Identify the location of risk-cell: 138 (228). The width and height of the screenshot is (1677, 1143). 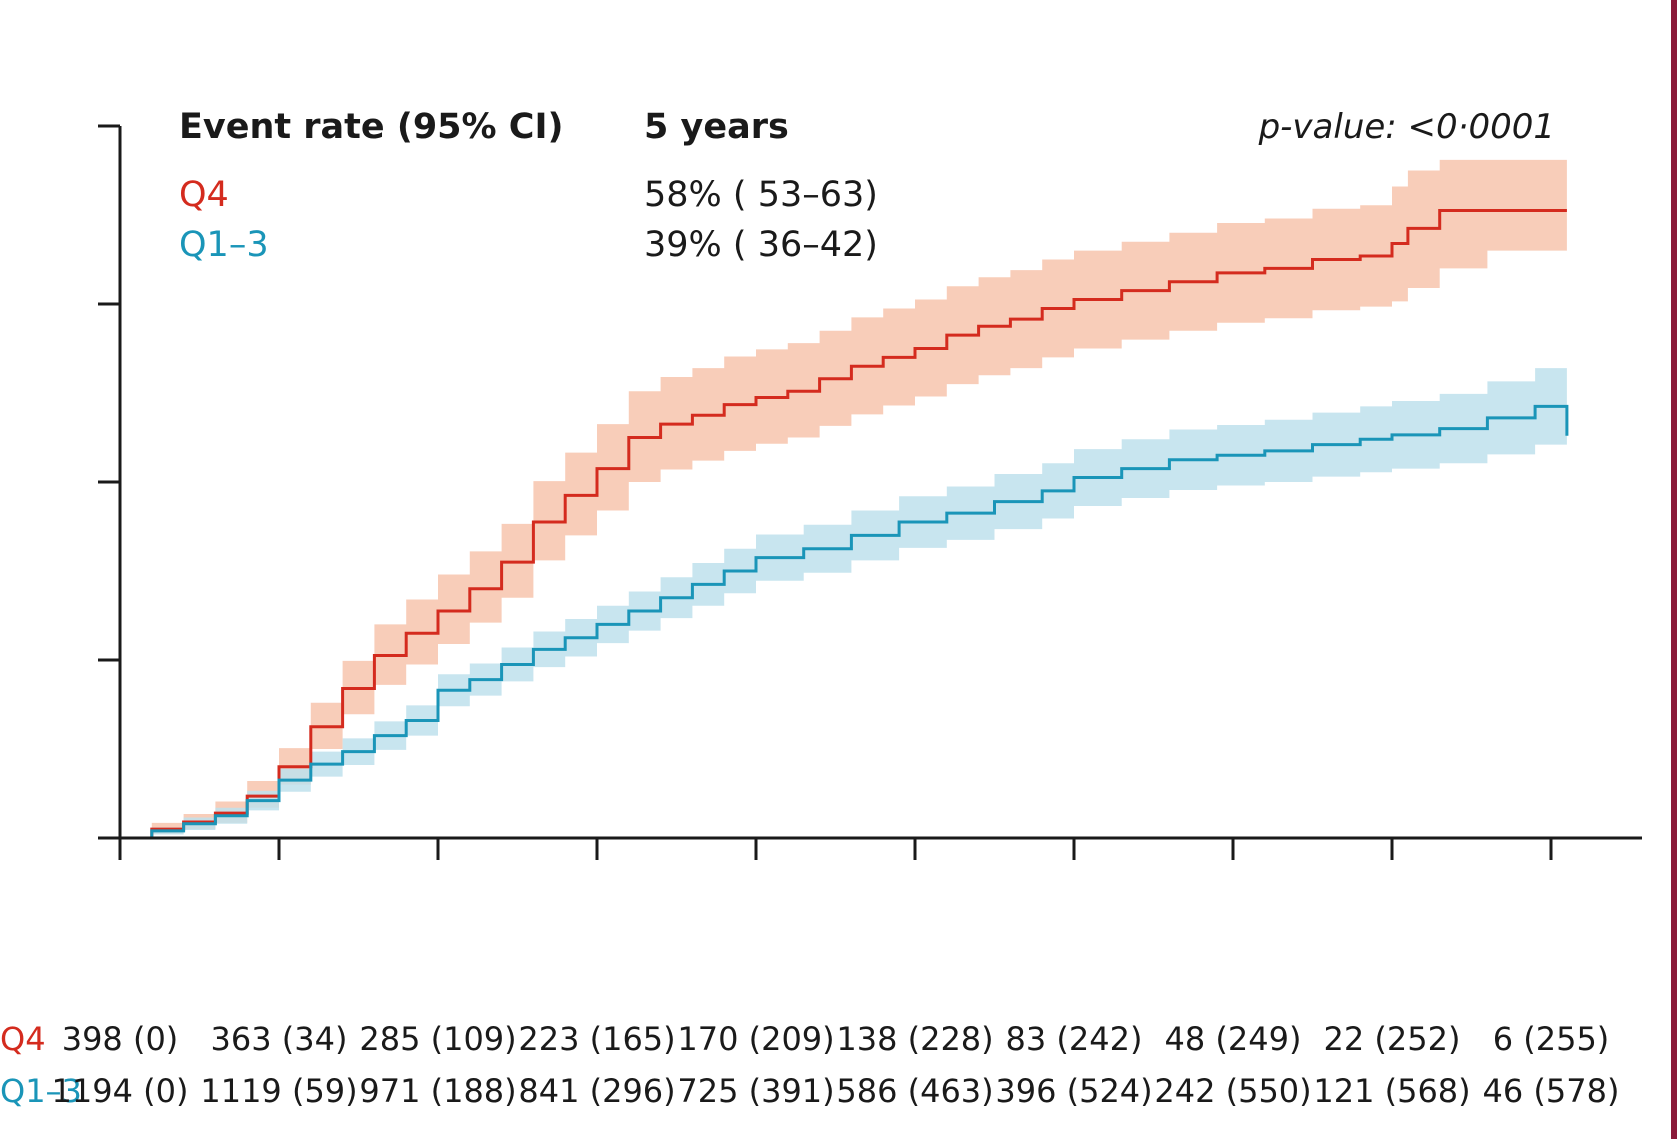
(914, 1039).